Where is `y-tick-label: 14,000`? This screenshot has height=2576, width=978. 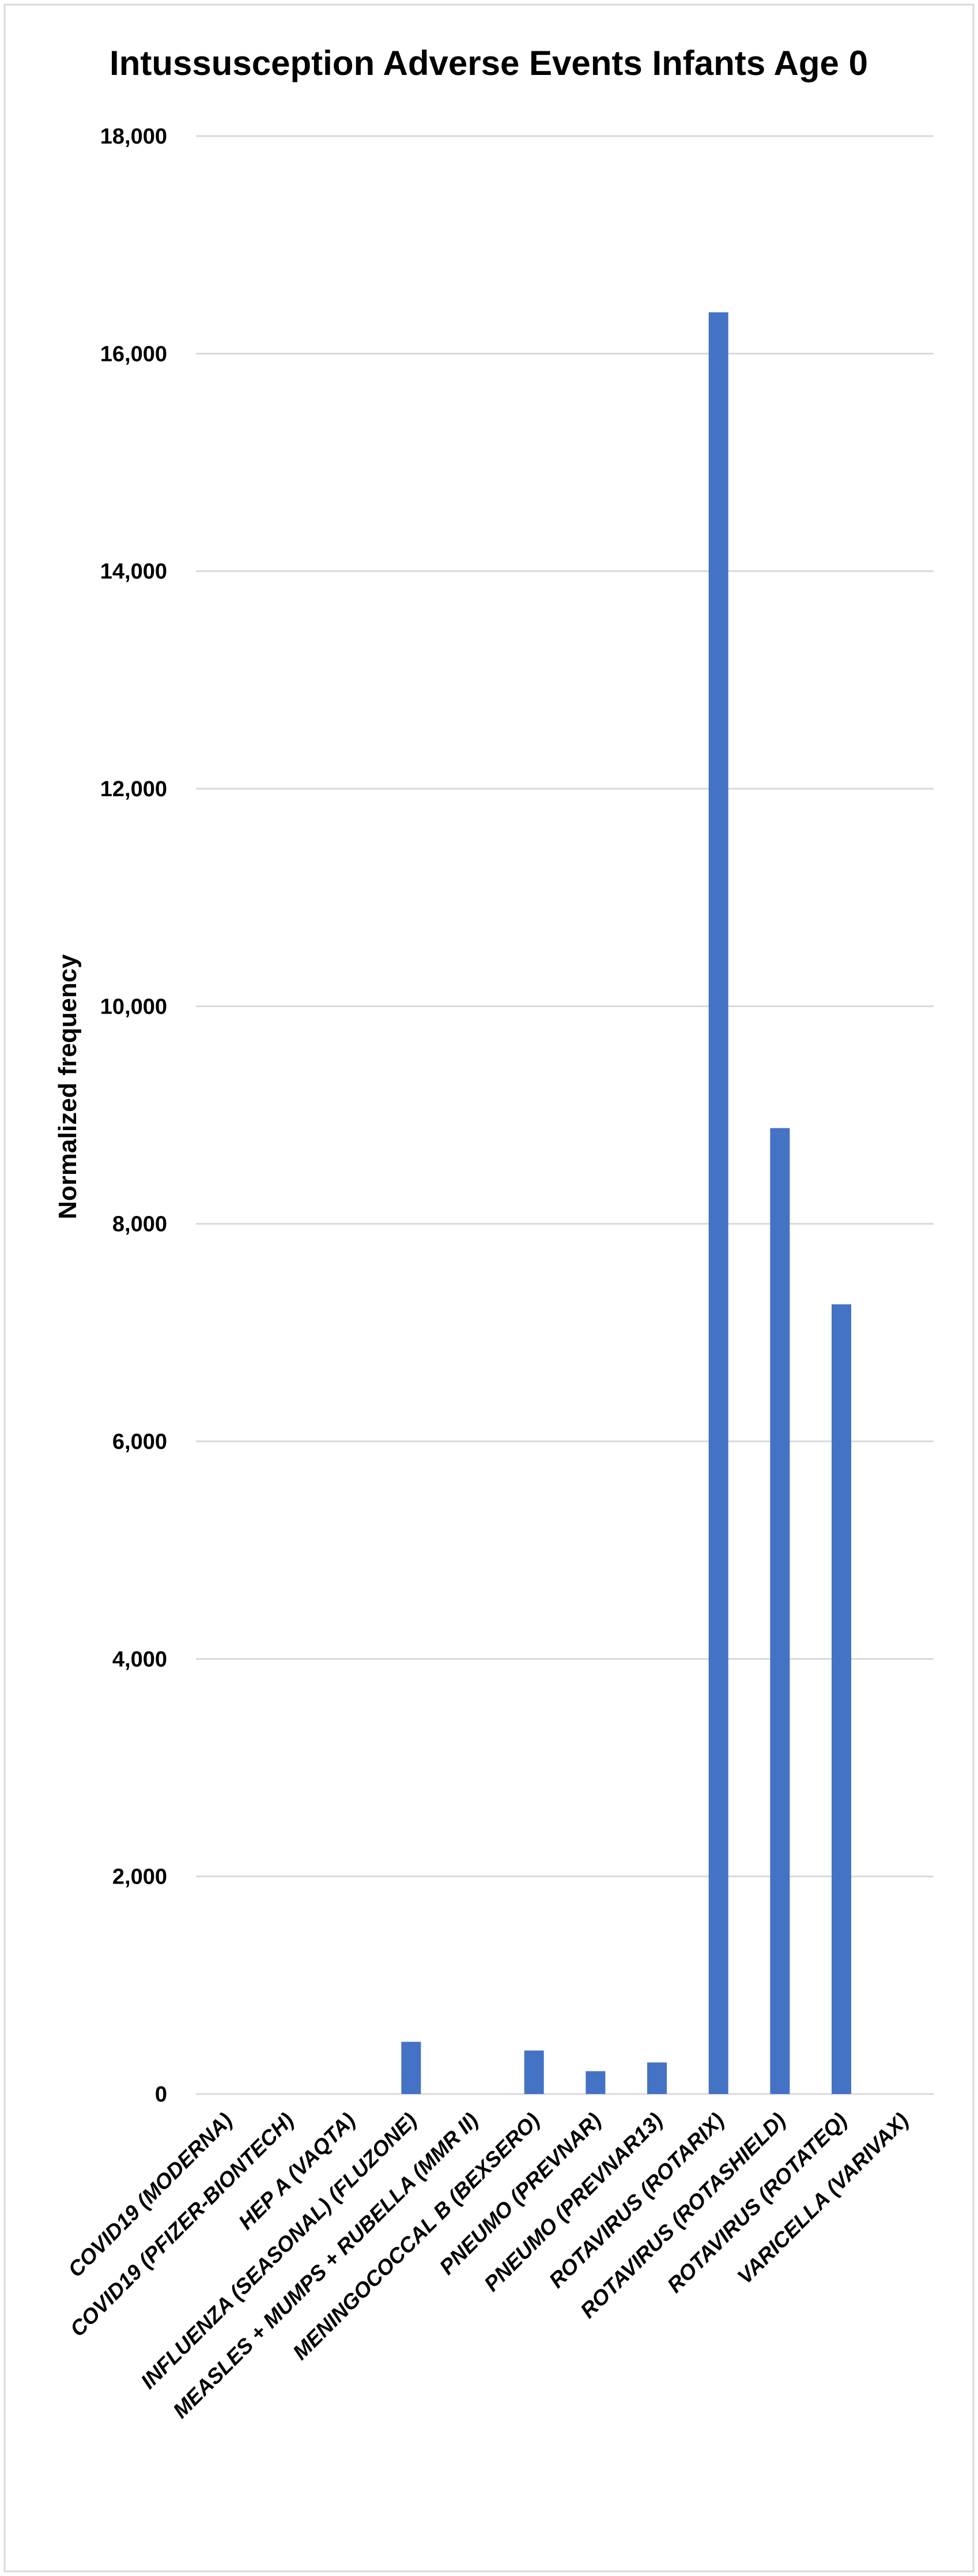
y-tick-label: 14,000 is located at coordinates (133, 572).